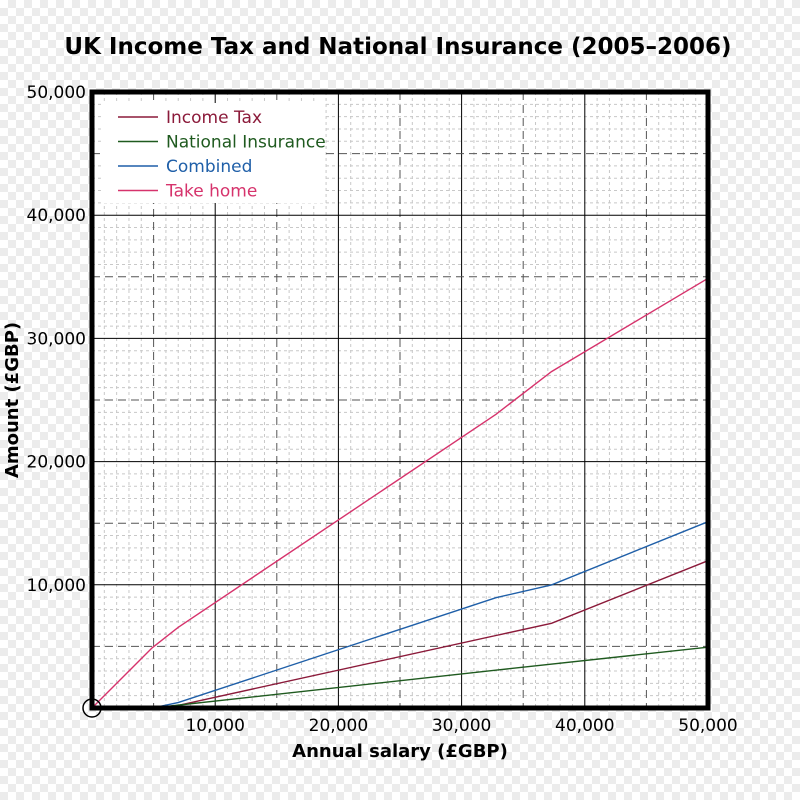 This screenshot has height=800, width=800. What do you see at coordinates (56, 93) in the screenshot?
I see `y-tick-label: 50,000` at bounding box center [56, 93].